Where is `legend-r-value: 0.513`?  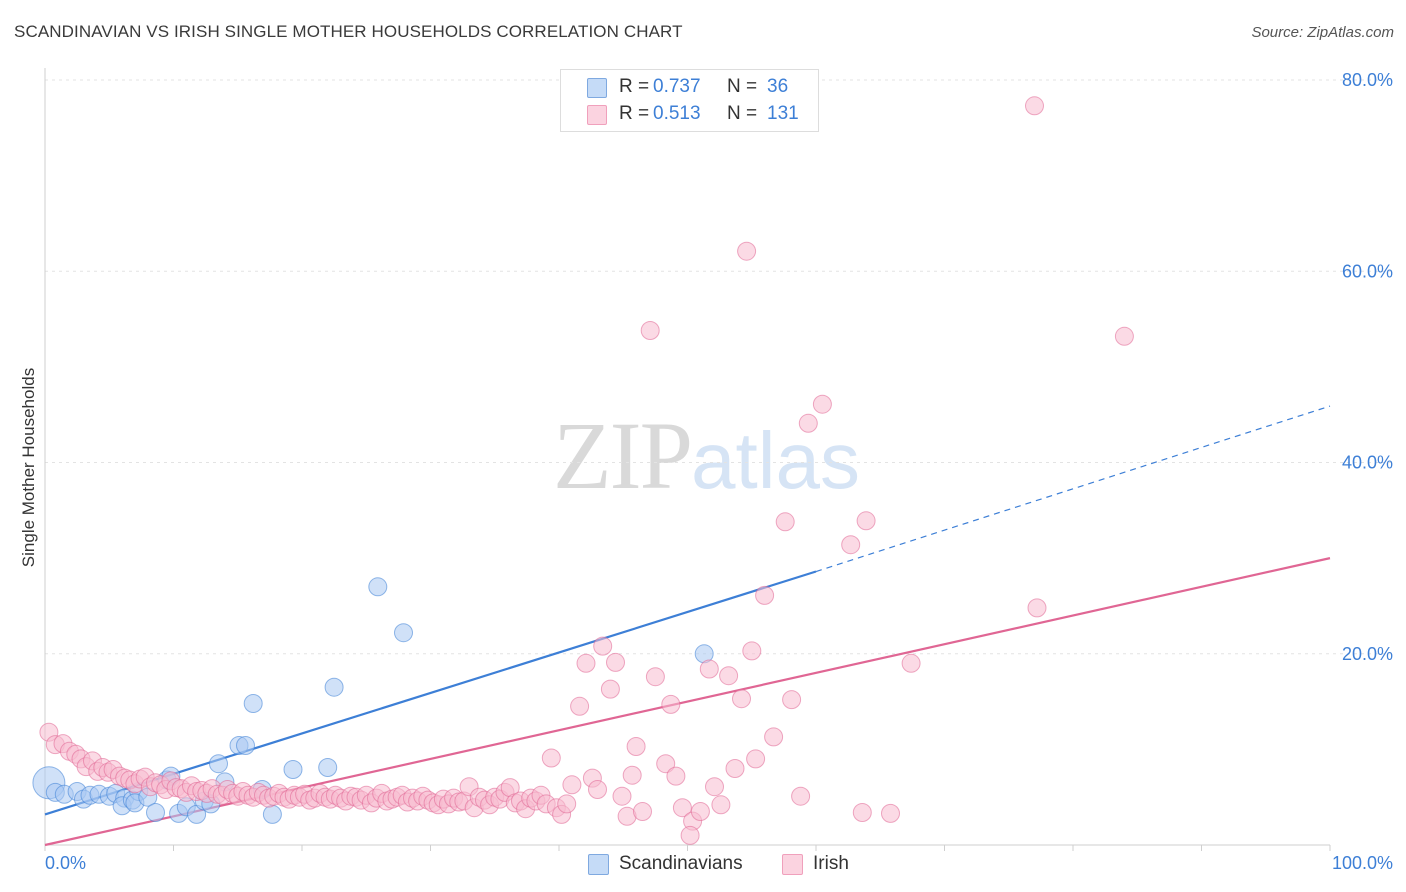 legend-r-value: 0.513 is located at coordinates (677, 113).